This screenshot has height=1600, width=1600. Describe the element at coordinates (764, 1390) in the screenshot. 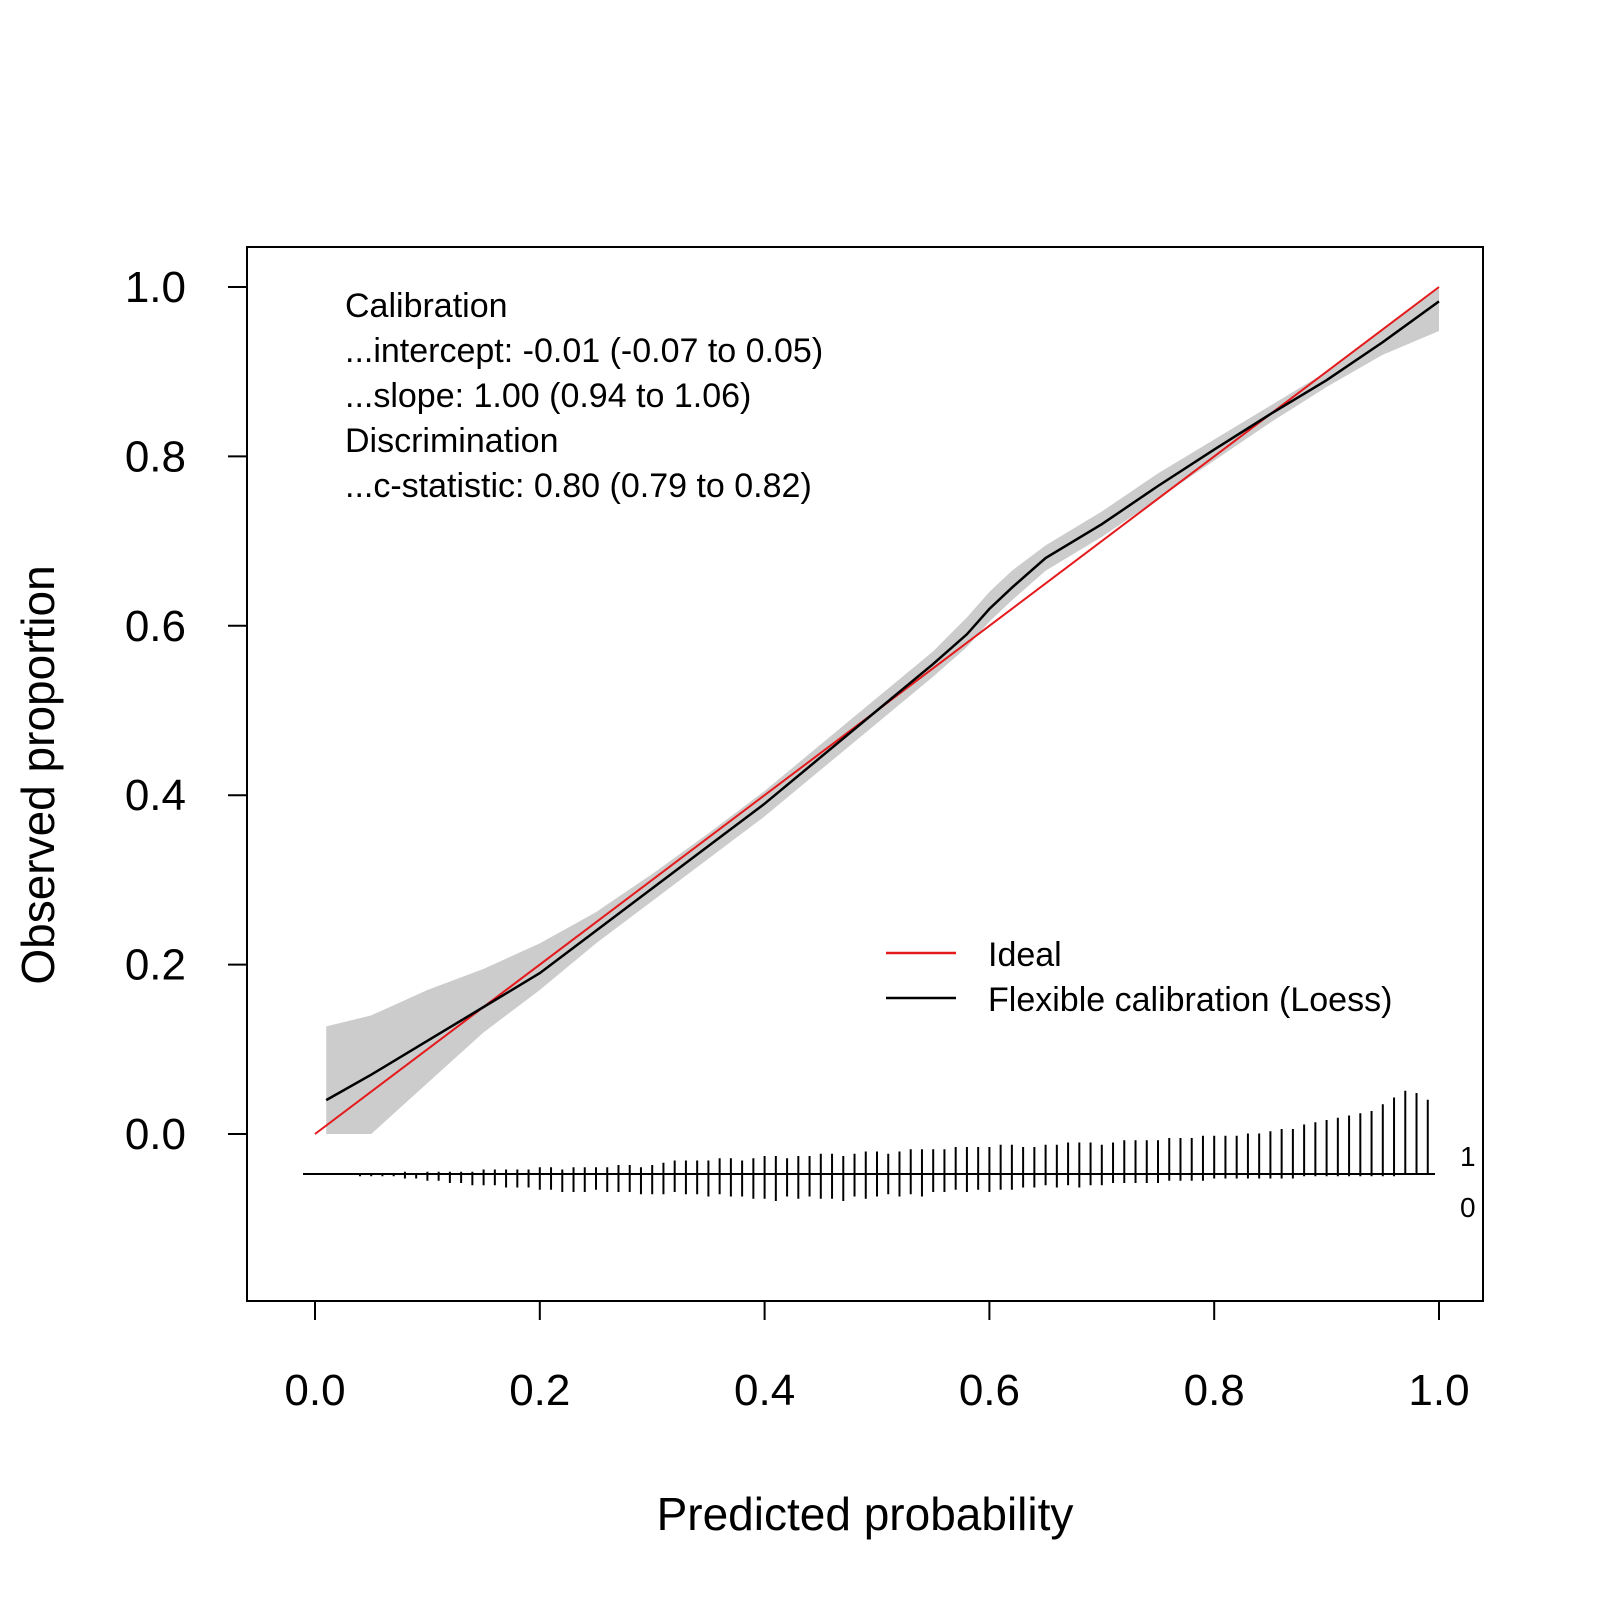

I see `x-tick-label: 0.4` at that location.